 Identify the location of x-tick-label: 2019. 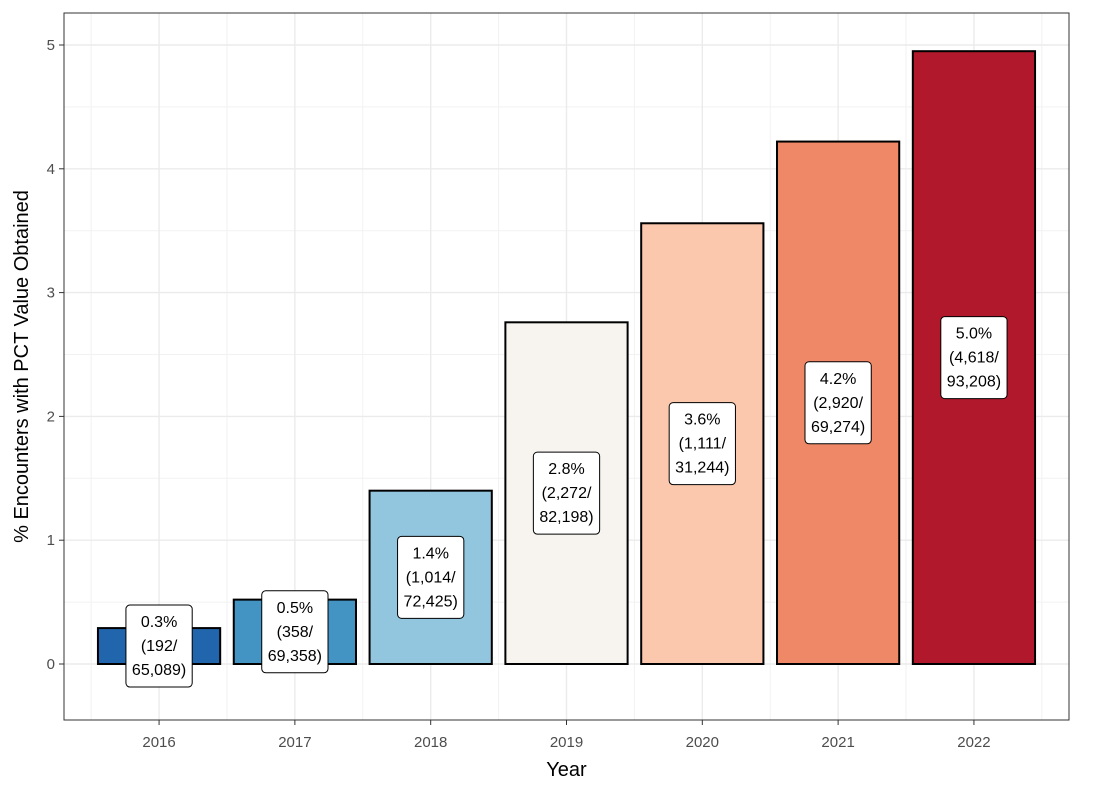
(566, 742).